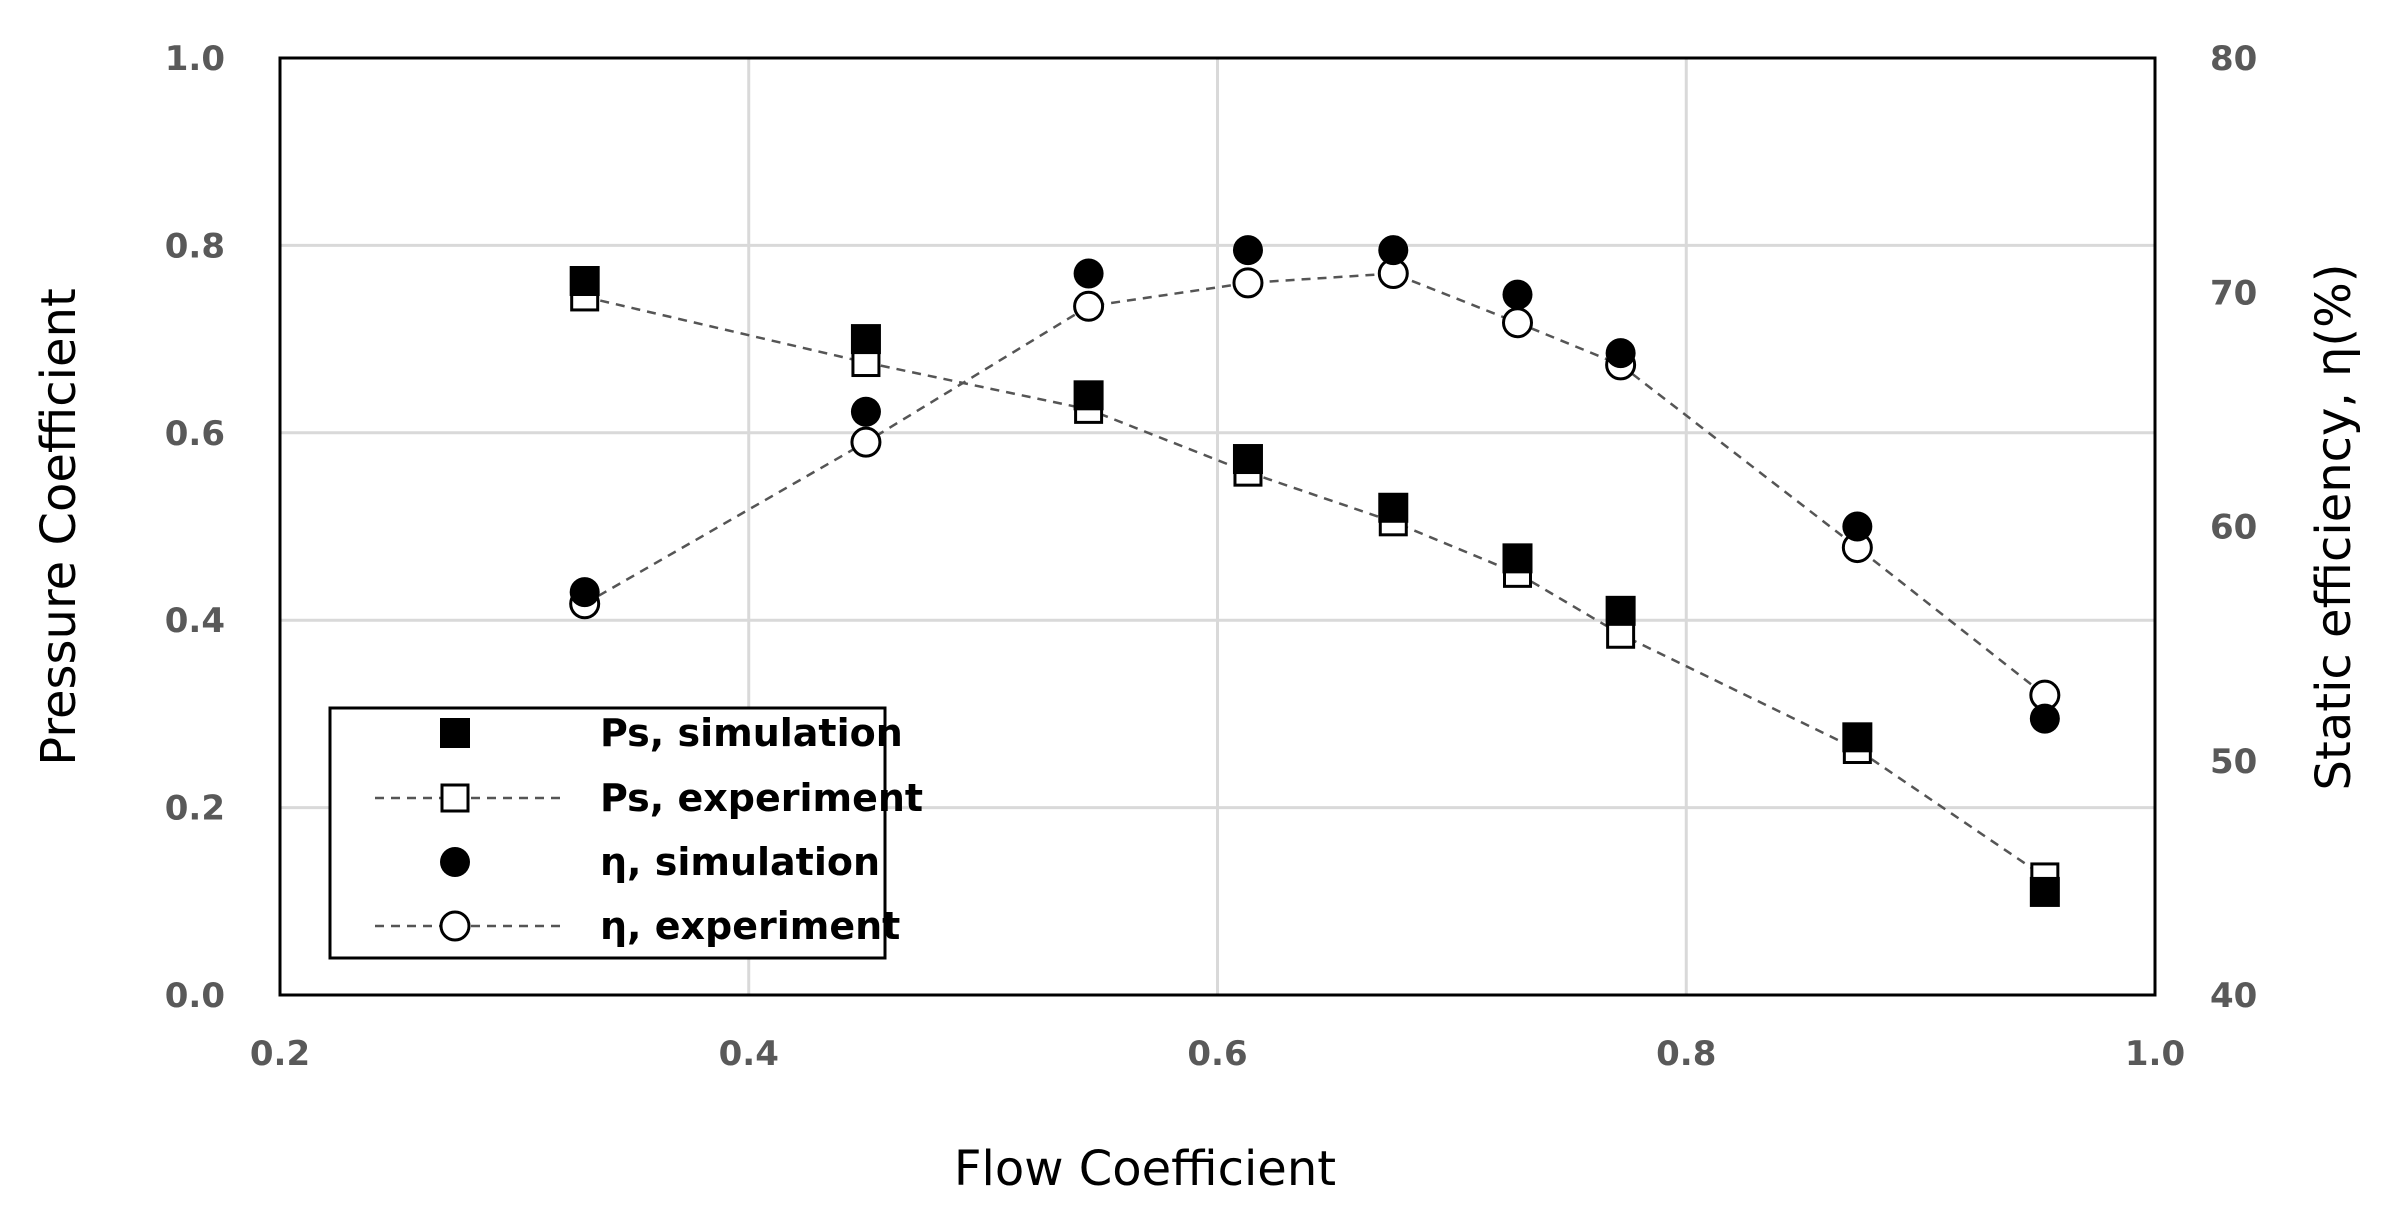  I want to click on y-tick-label-1: 0.2, so click(195, 809).